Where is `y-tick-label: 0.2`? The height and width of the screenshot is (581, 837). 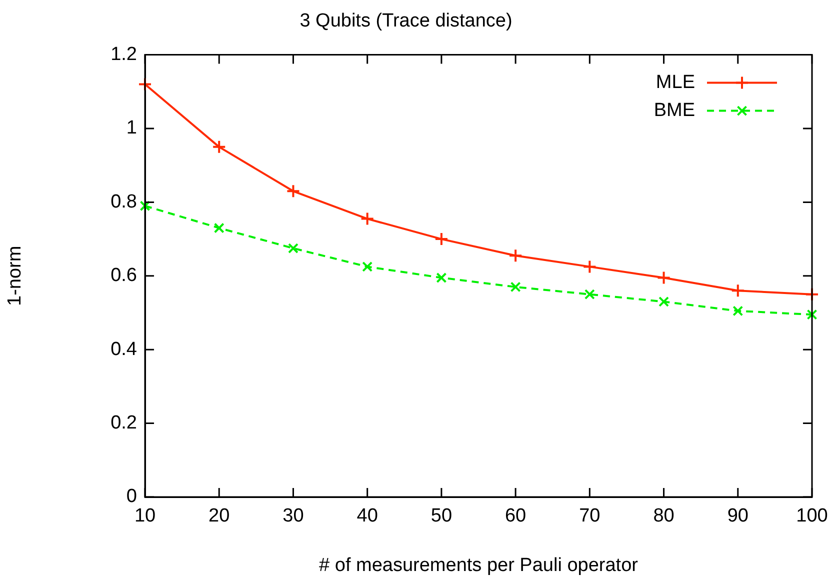
y-tick-label: 0.2 is located at coordinates (123, 423).